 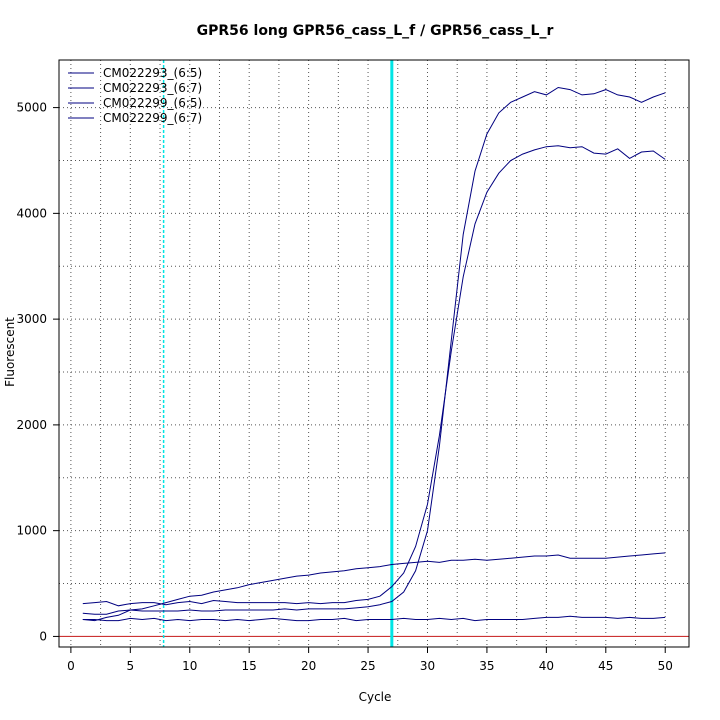 What do you see at coordinates (308, 666) in the screenshot?
I see `x-tick-label: 20` at bounding box center [308, 666].